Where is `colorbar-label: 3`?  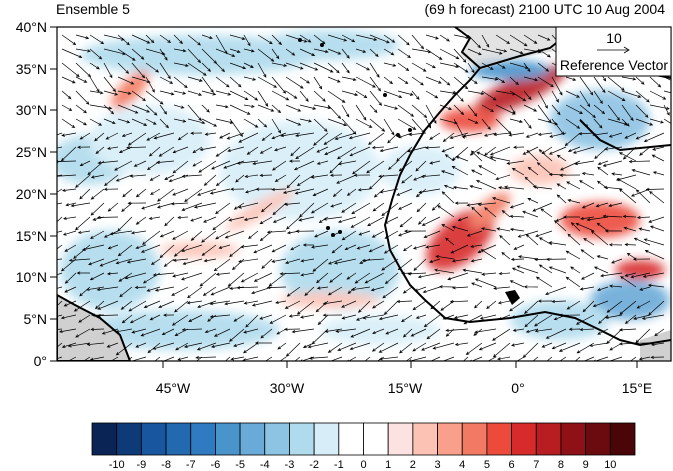
colorbar-label: 3 is located at coordinates (437, 465).